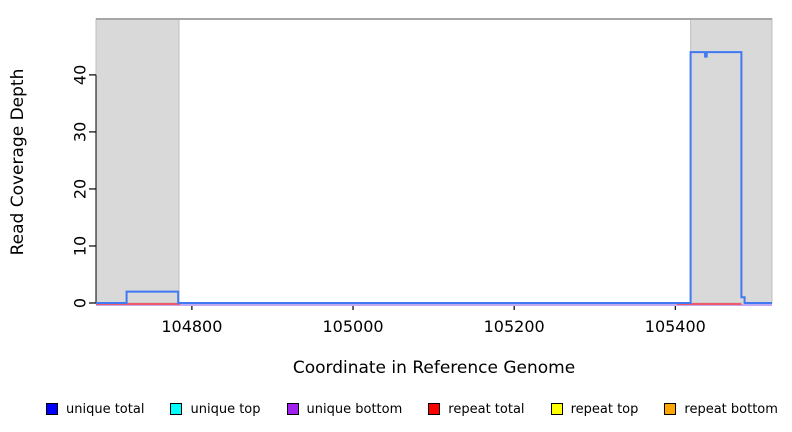 This screenshot has width=792, height=432. I want to click on legend-item-repeat-bottom: repeat bottom, so click(721, 409).